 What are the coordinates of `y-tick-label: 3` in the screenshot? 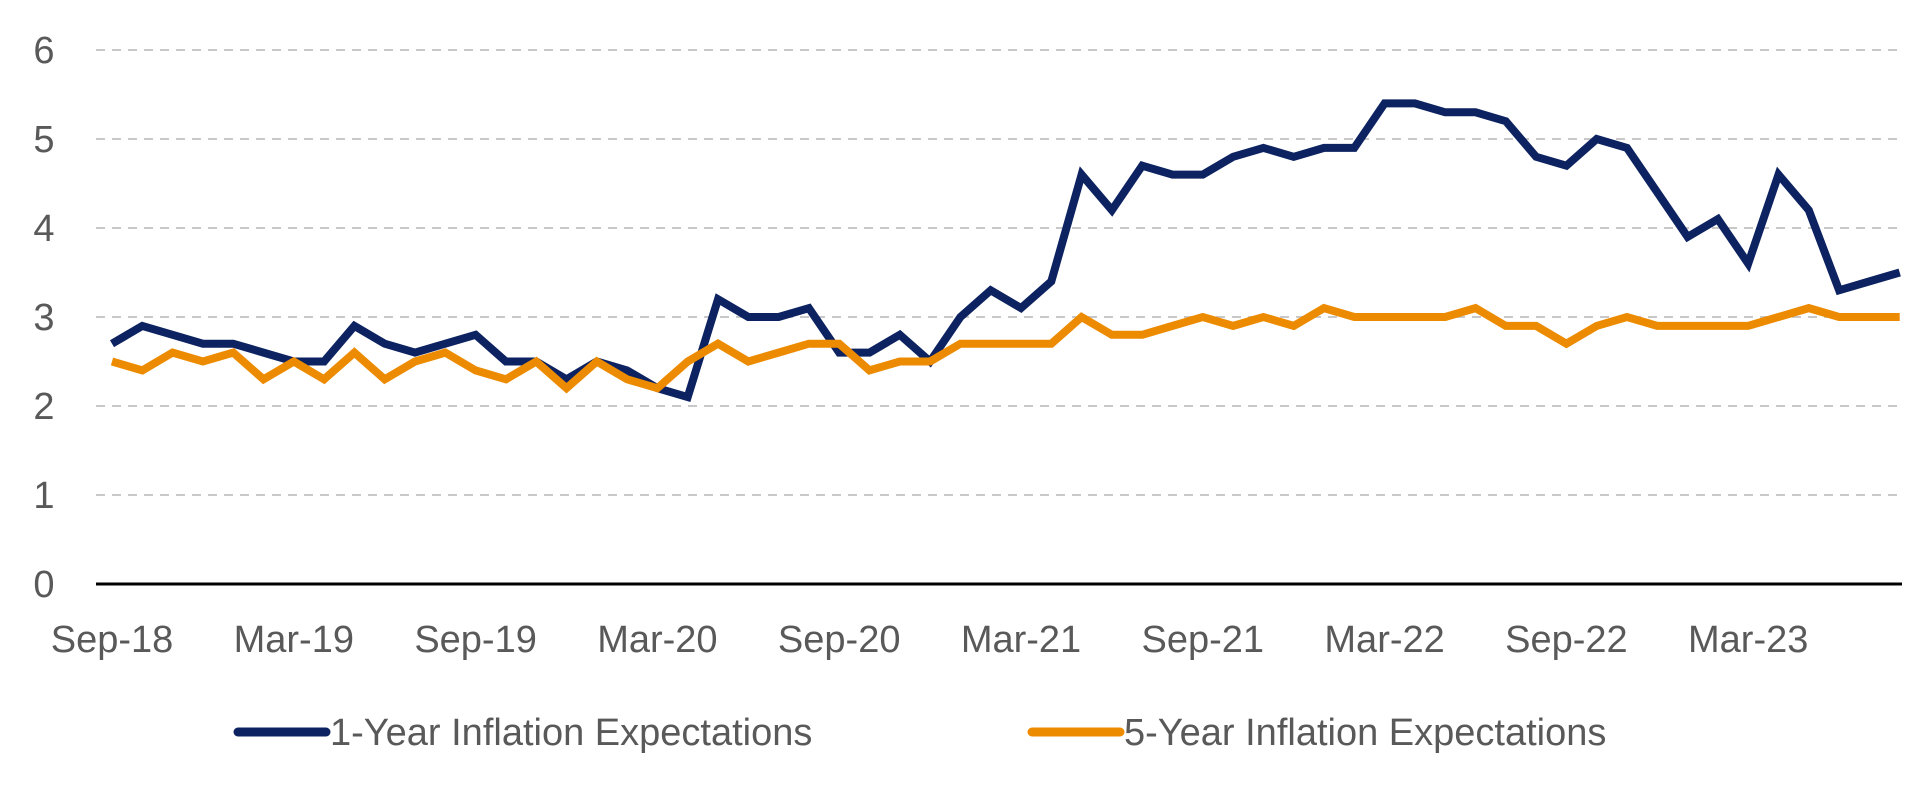 It's located at (43, 318).